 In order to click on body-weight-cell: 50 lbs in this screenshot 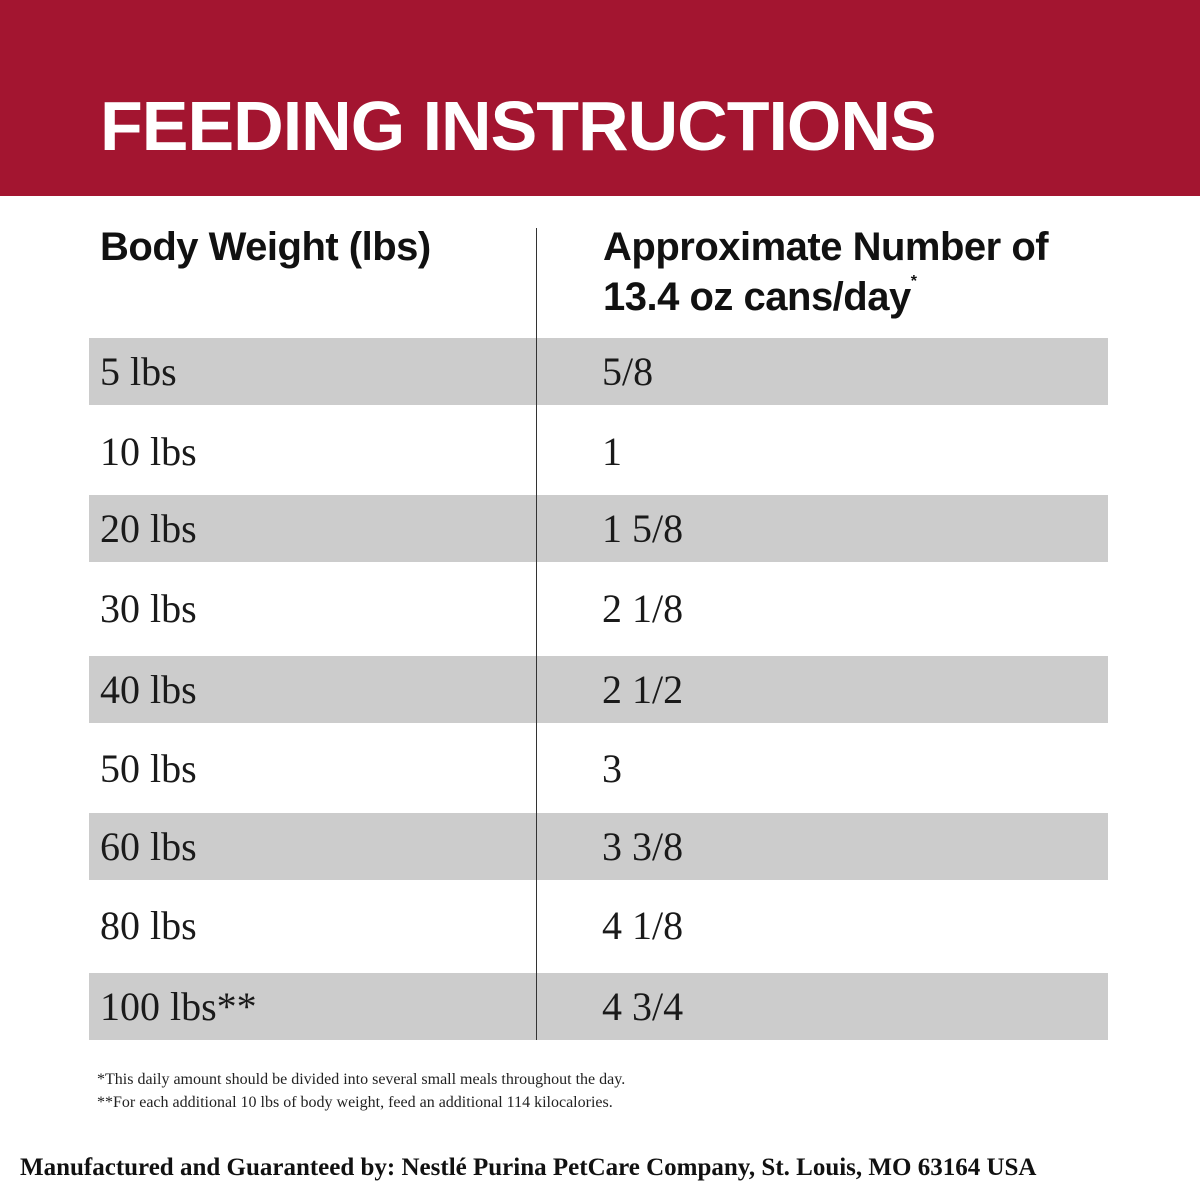, I will do `click(148, 768)`.